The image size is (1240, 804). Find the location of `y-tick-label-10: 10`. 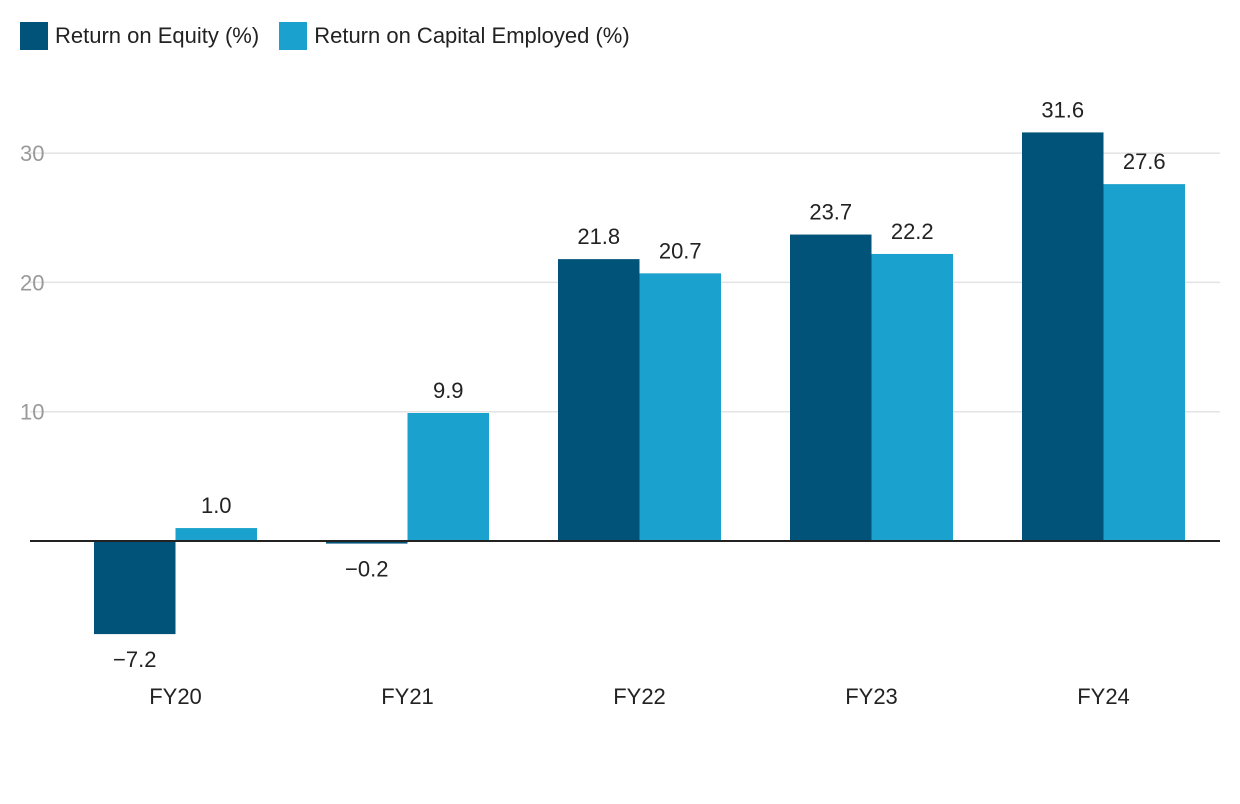

y-tick-label-10: 10 is located at coordinates (32, 412).